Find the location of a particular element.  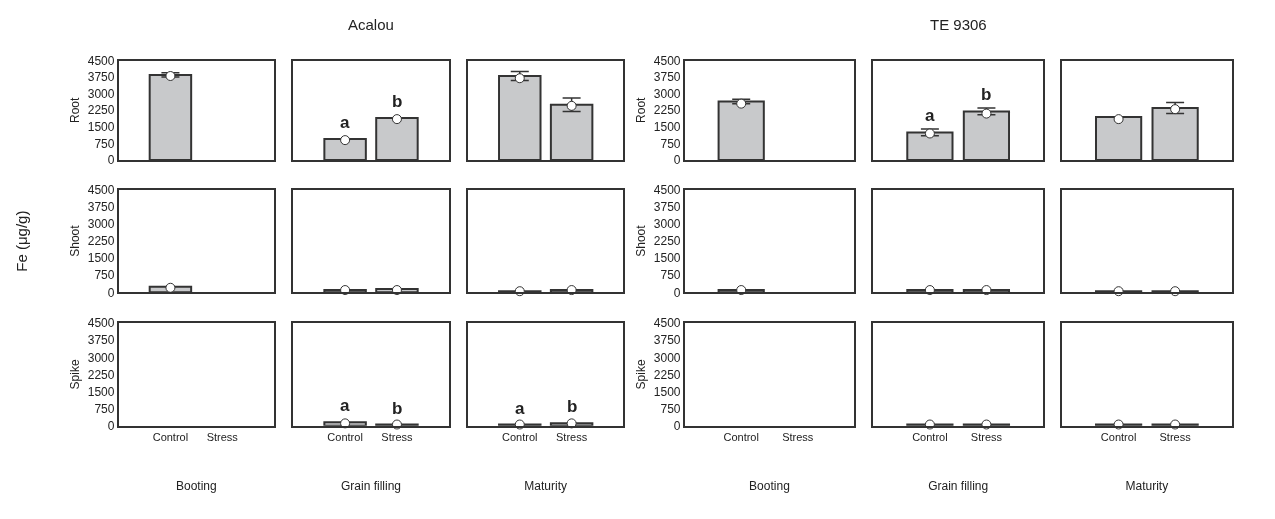

text: Fe (μg/g) is located at coordinates (21, 241).